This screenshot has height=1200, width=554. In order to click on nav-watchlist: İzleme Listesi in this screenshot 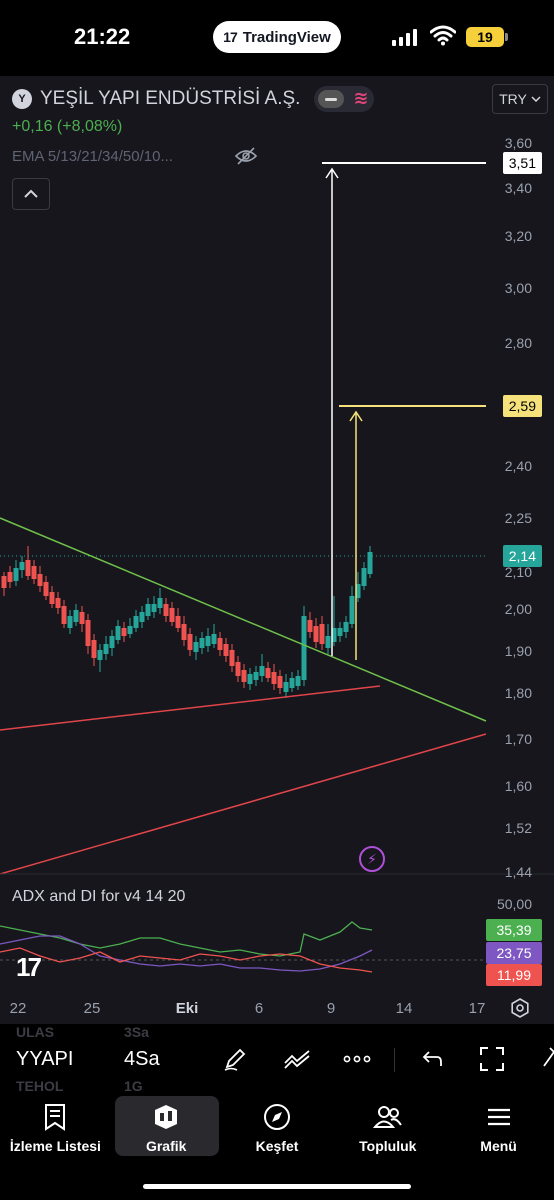, I will do `click(55, 1127)`.